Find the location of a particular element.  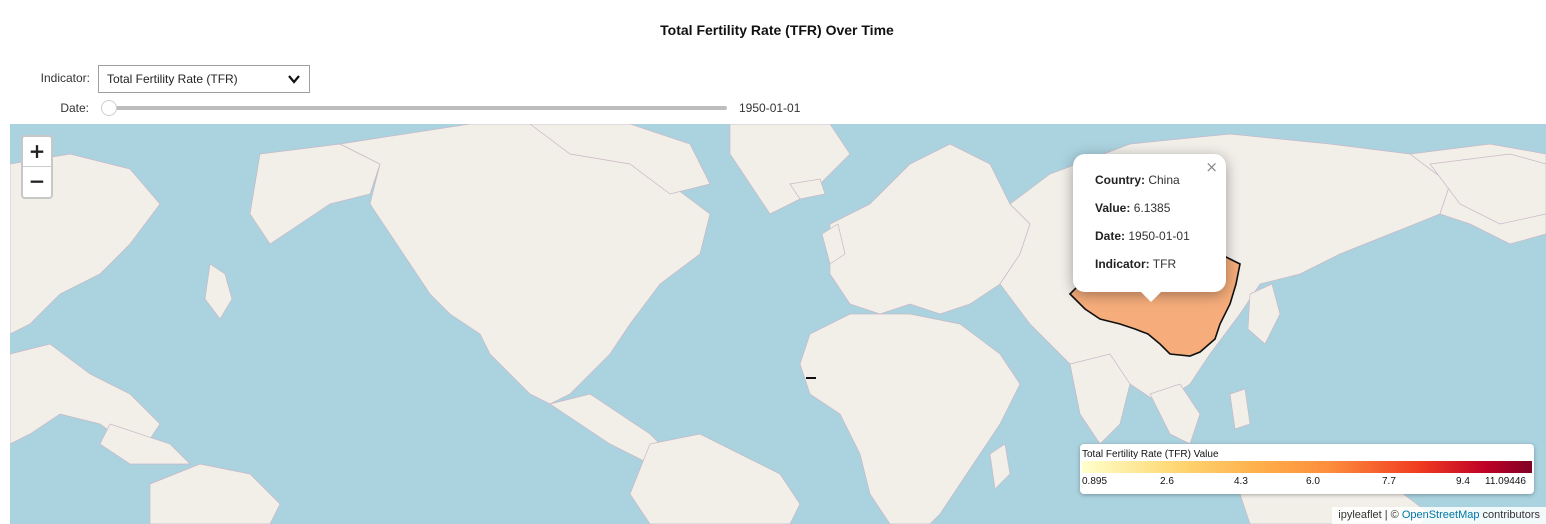

land-australia-west is located at coordinates (215, 493).